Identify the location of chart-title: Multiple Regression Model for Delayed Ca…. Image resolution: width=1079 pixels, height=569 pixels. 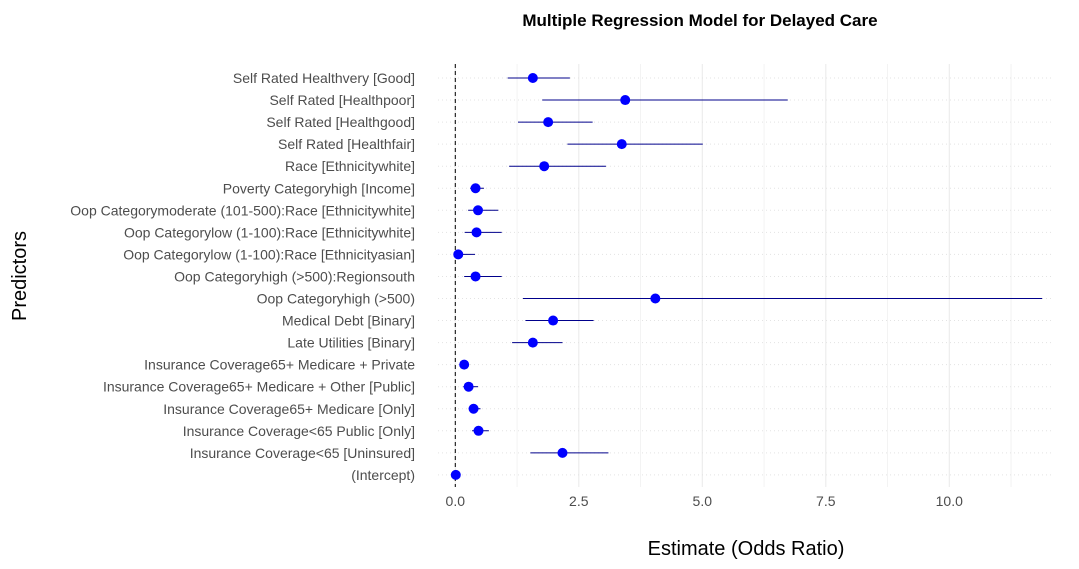
(699, 20).